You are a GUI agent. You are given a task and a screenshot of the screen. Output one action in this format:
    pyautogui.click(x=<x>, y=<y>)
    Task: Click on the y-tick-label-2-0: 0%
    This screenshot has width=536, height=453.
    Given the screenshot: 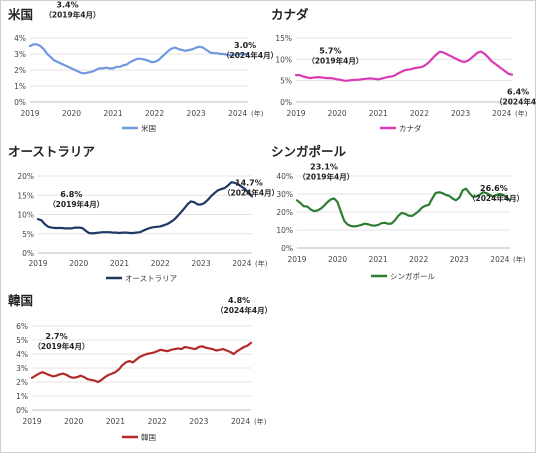 What is the action you would take?
    pyautogui.click(x=28, y=253)
    